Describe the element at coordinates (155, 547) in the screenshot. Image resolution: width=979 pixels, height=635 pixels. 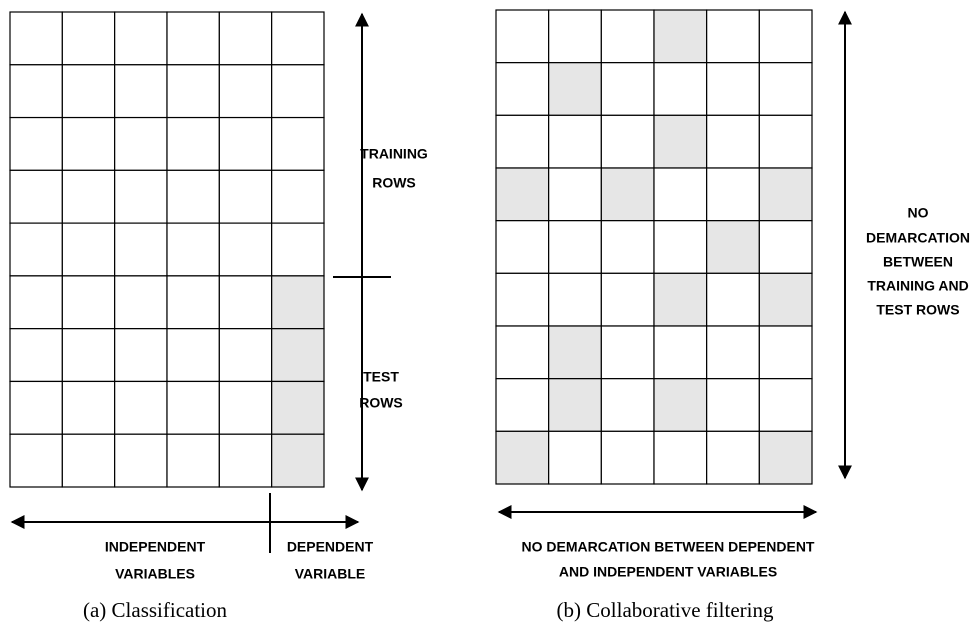
I see `label: INDEPENDENT` at that location.